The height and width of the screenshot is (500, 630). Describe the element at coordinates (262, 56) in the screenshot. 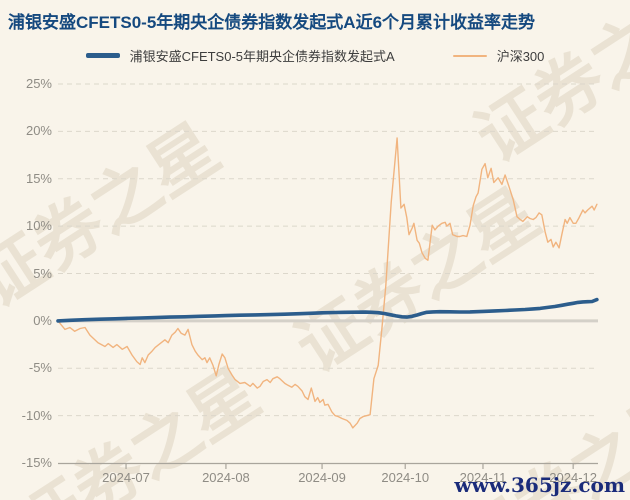

I see `legend-label-fund: 浦银安盛CFETS0-5年期央企债券指数发起式A` at that location.